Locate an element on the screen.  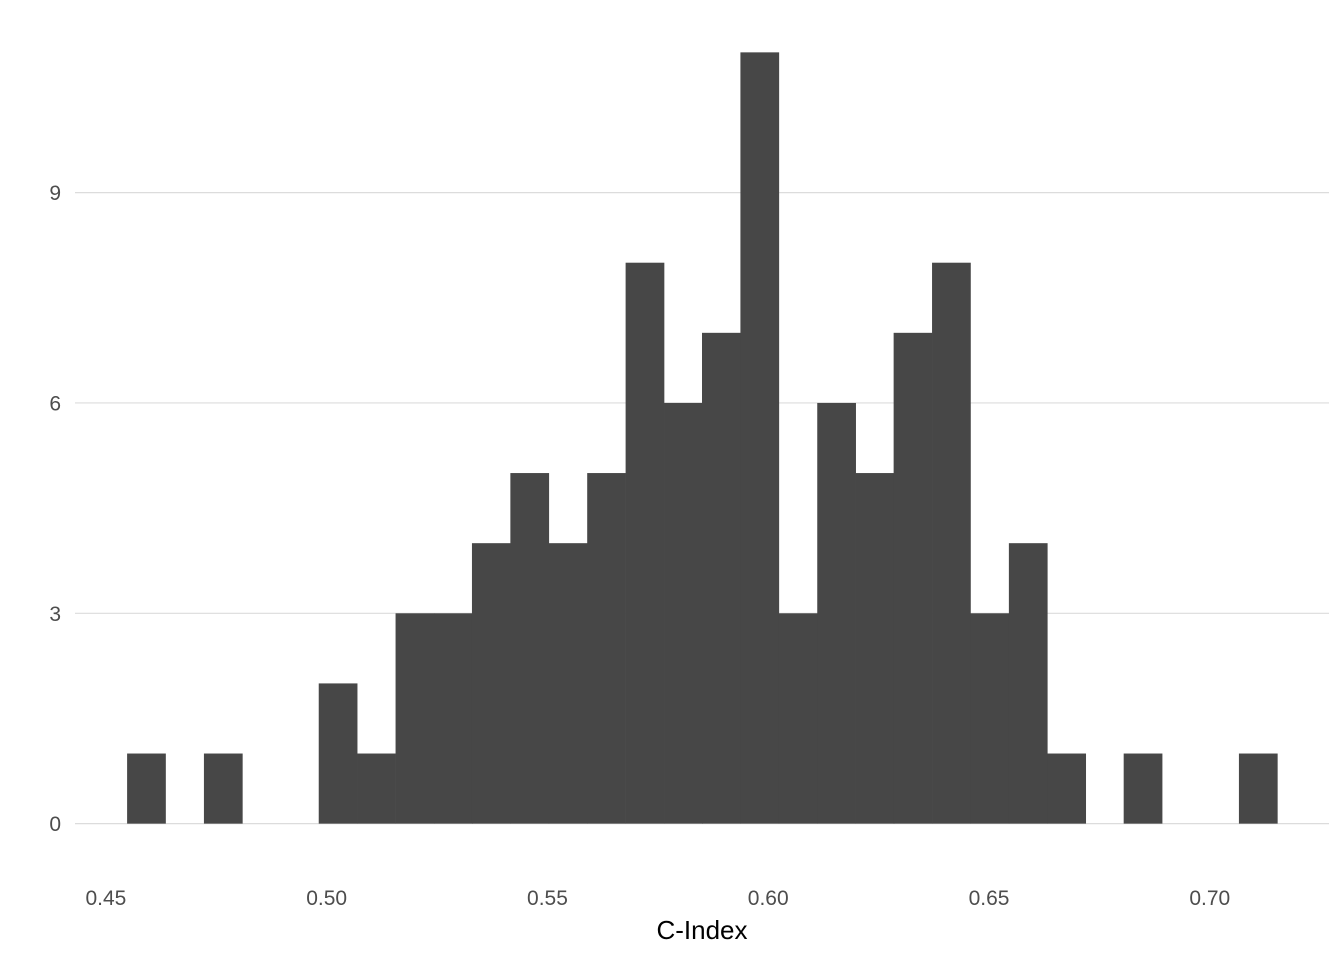
y-tick-label: 9 is located at coordinates (55, 193).